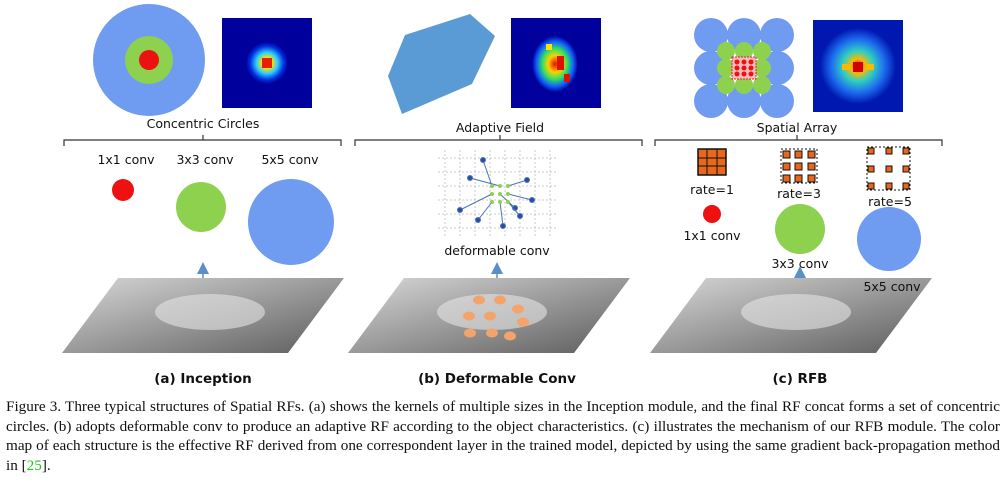  What do you see at coordinates (497, 193) in the screenshot?
I see `deformable-sampling-grid` at bounding box center [497, 193].